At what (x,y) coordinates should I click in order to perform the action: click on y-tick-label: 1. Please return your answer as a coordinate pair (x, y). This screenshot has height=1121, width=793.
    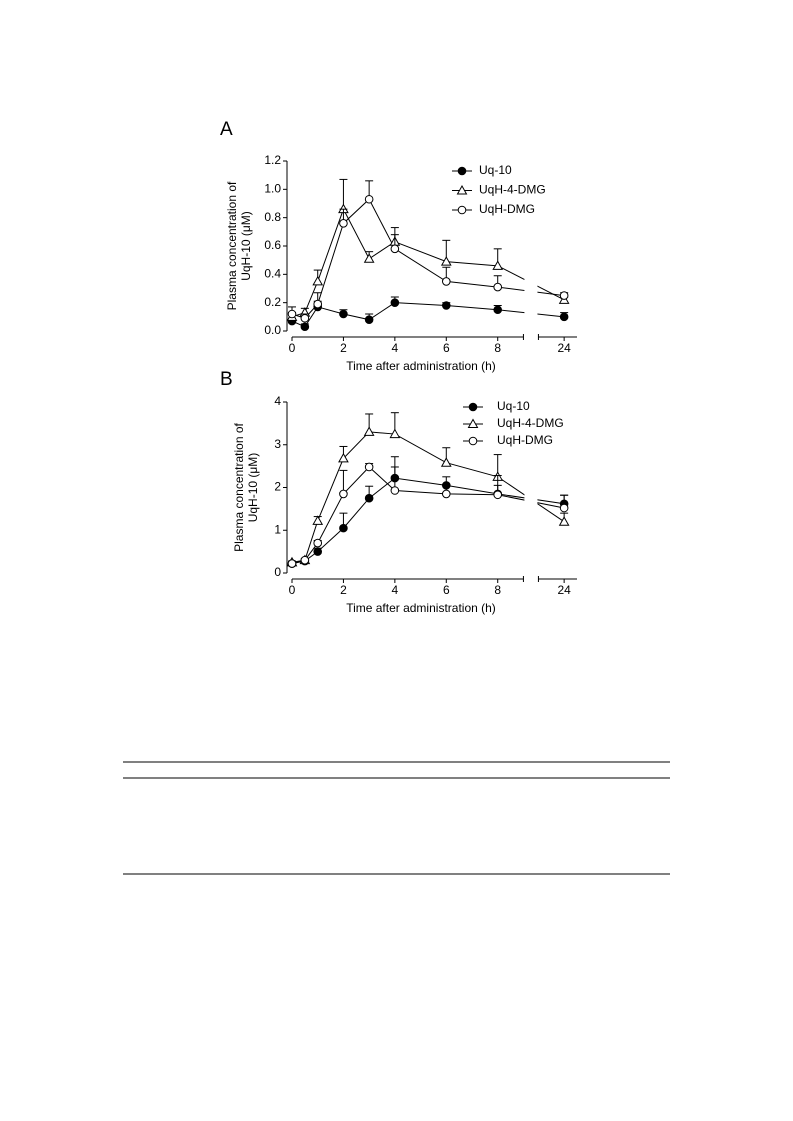
    Looking at the image, I should click on (277, 529).